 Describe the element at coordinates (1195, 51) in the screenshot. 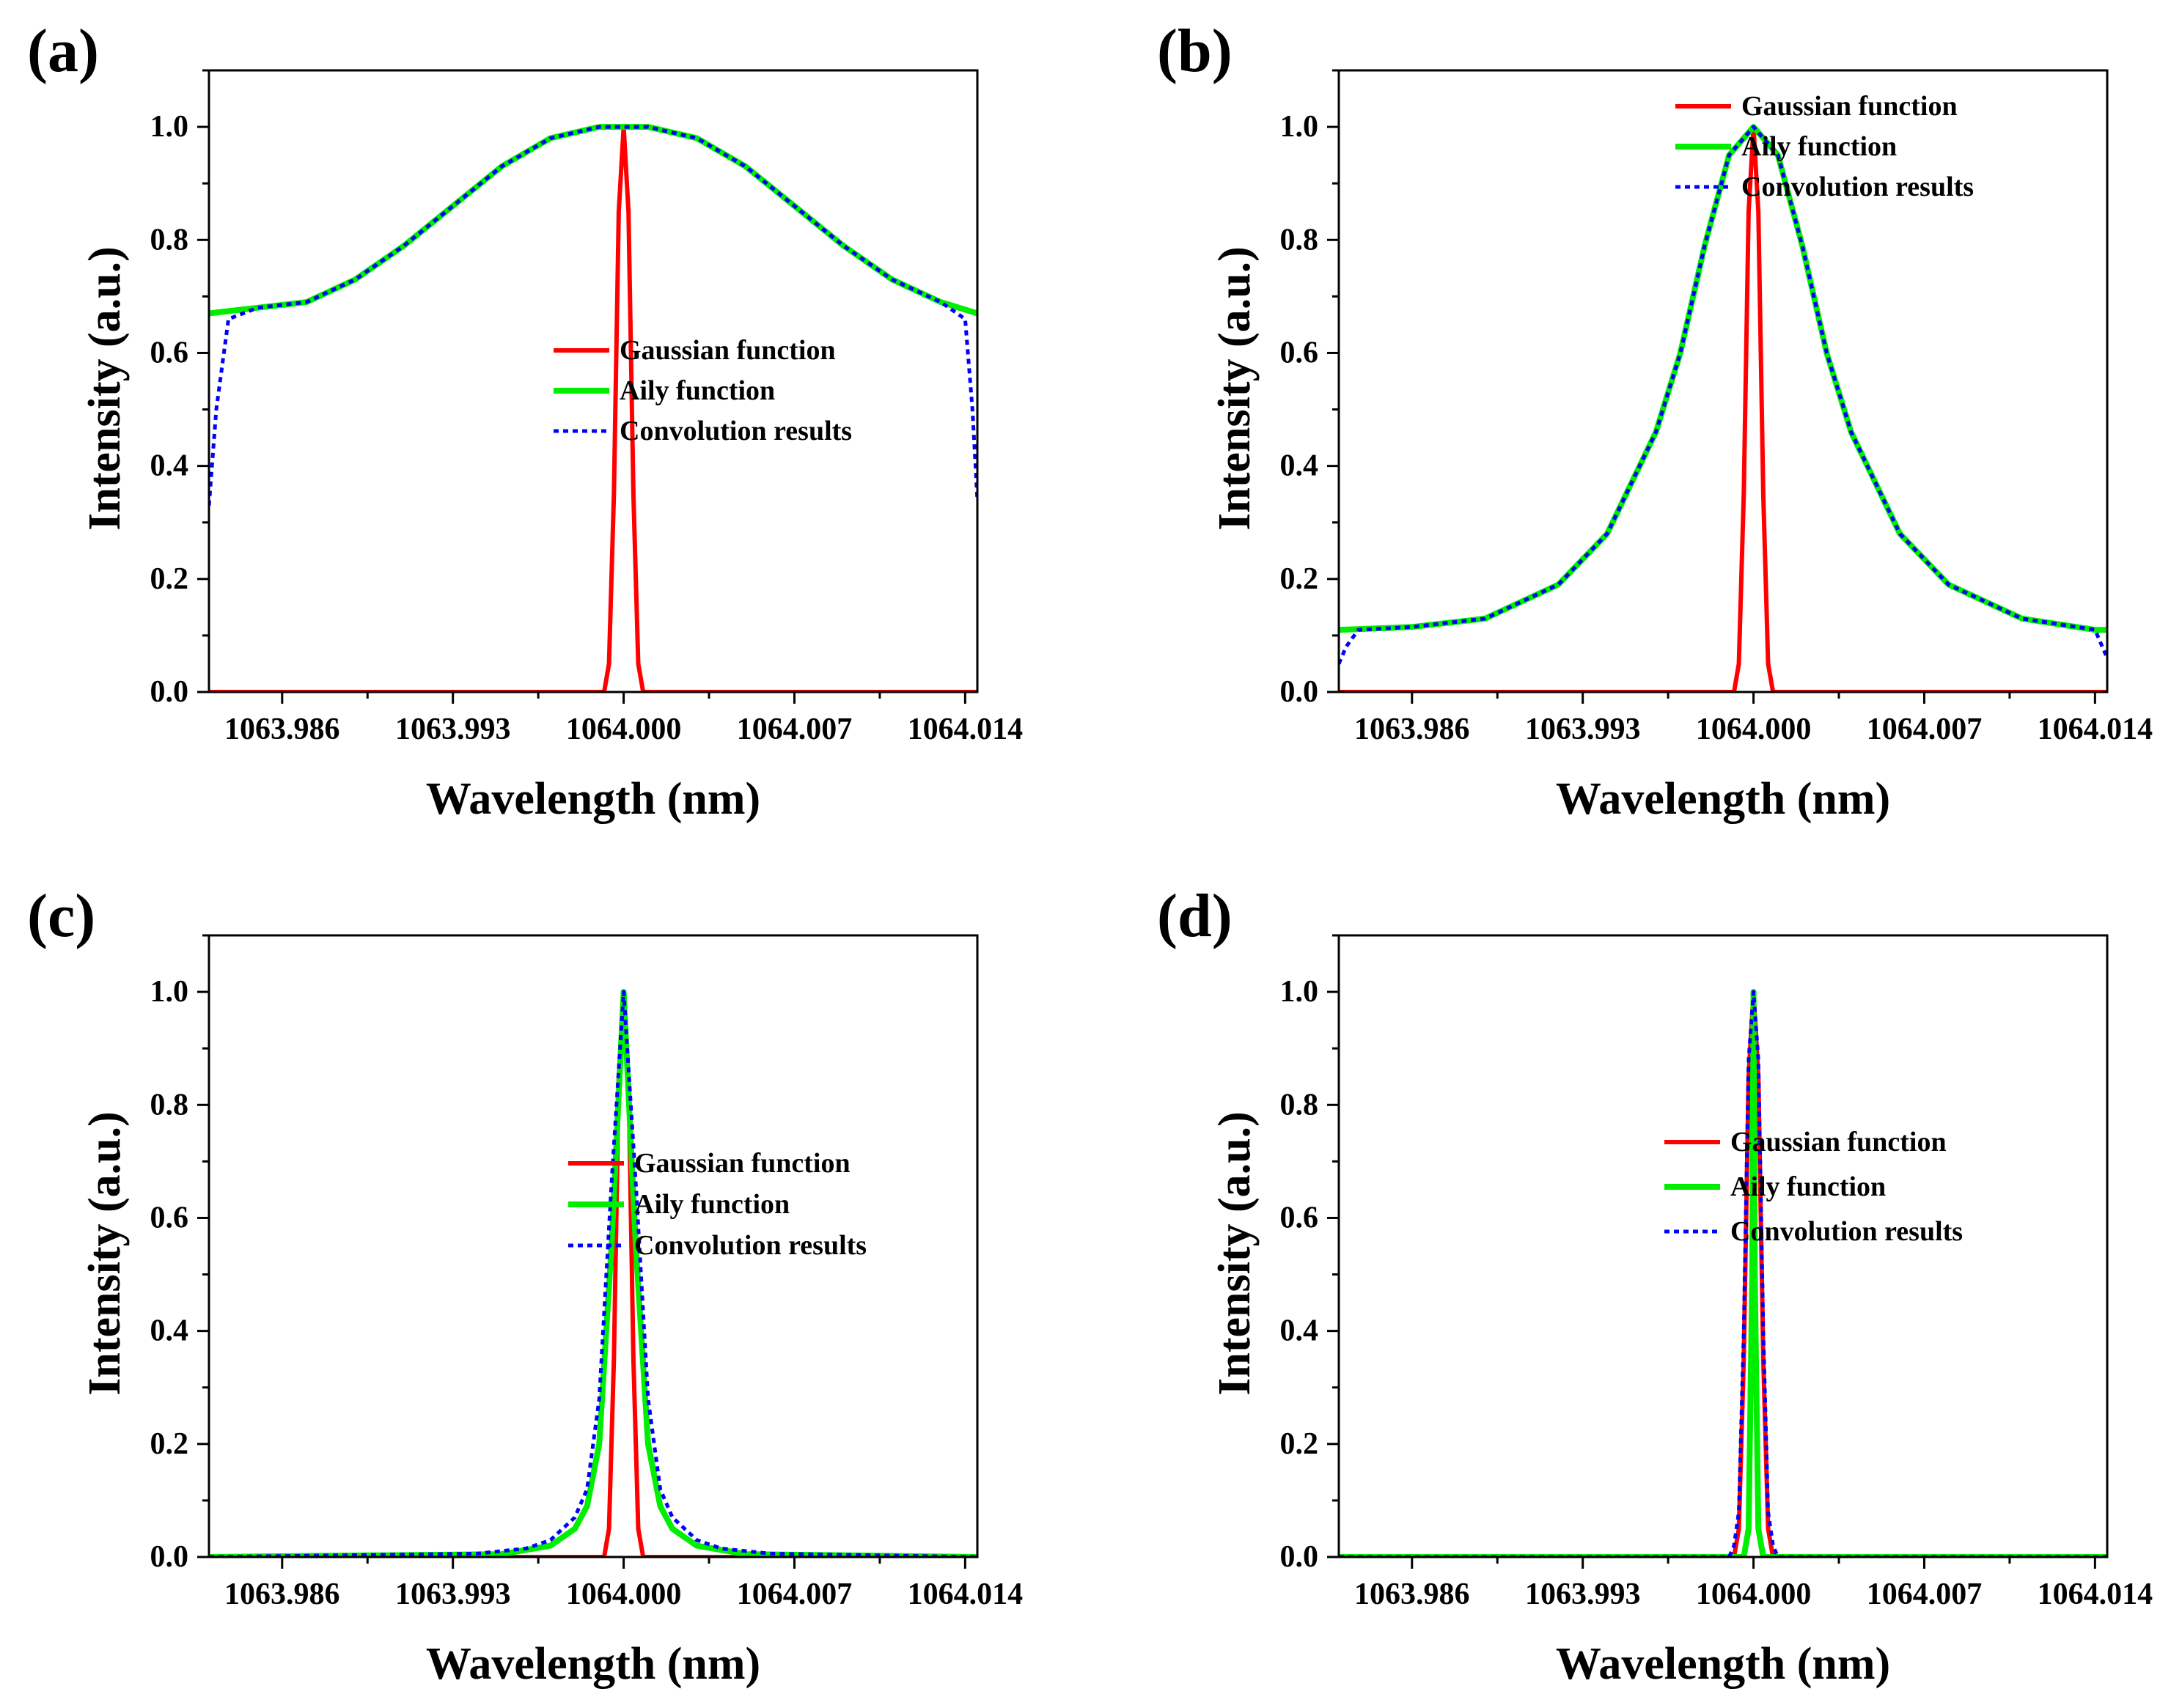

I see `panel-label: (b)` at that location.